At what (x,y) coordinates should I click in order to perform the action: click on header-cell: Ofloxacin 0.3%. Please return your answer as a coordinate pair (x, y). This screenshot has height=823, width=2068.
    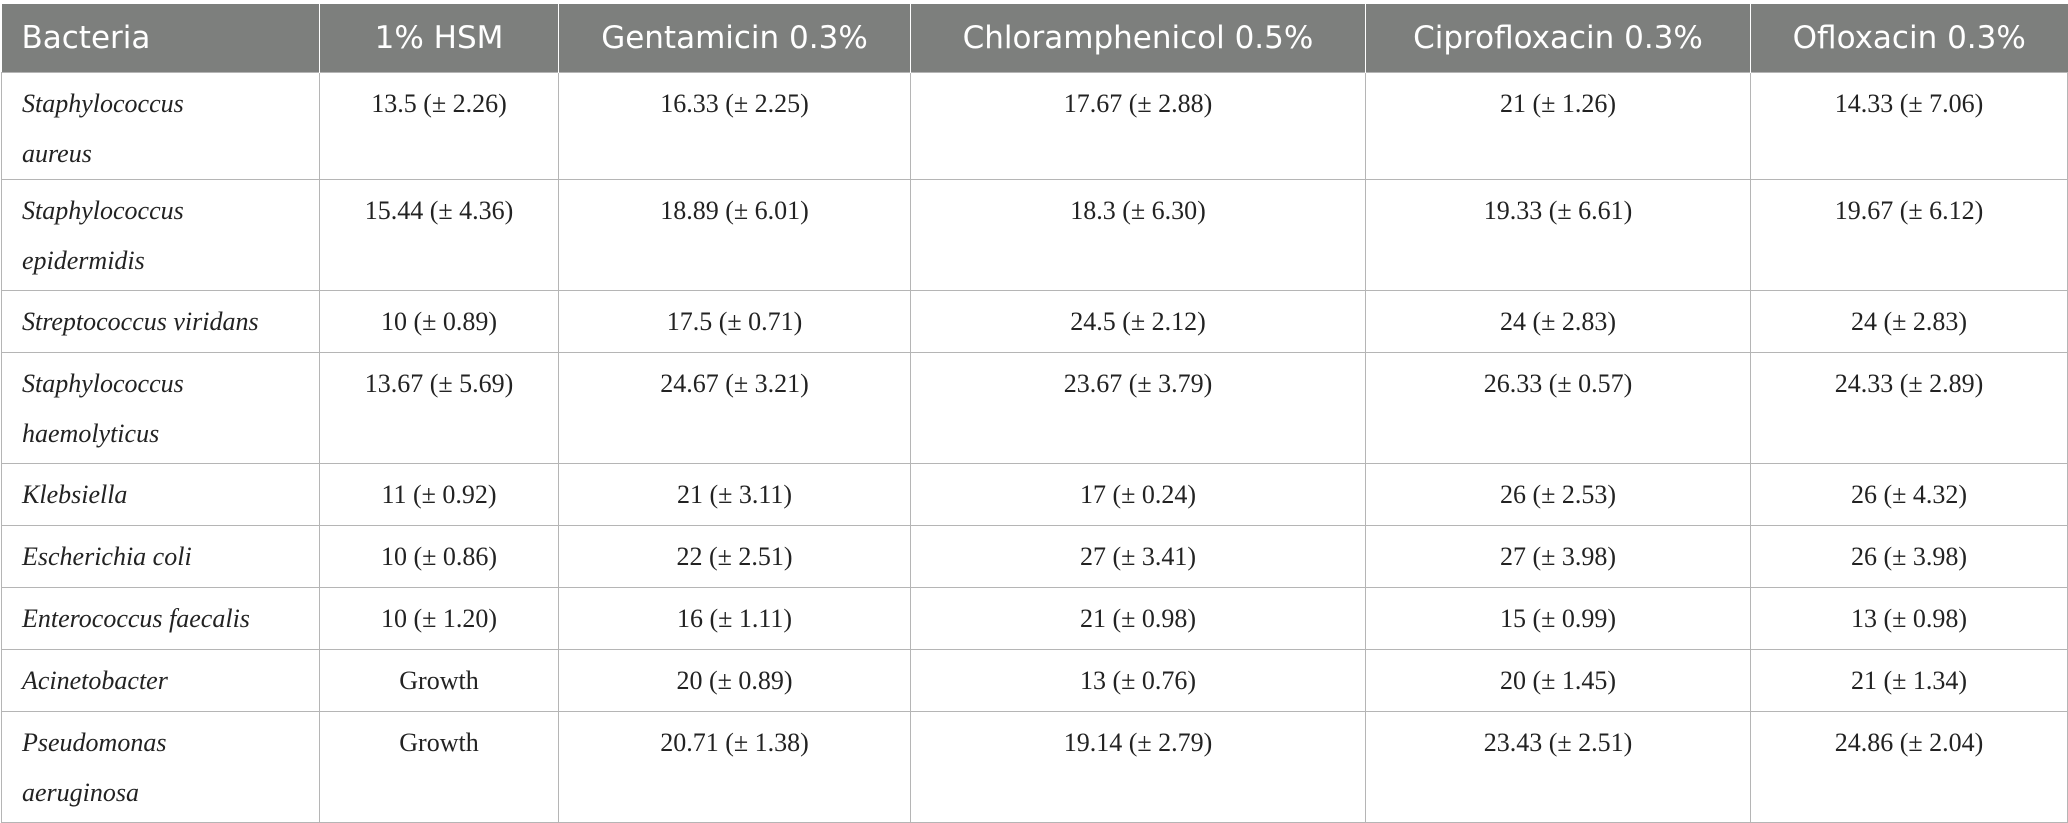
    Looking at the image, I should click on (1909, 38).